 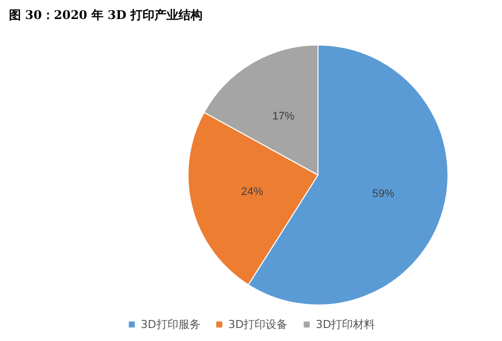 I want to click on legend-label: 3D打印设备, so click(x=258, y=324).